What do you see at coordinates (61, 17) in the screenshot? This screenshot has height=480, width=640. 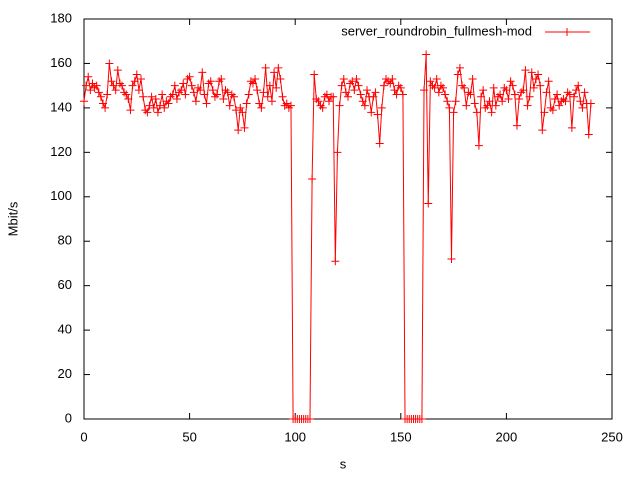 I see `y-tick-label: 180` at bounding box center [61, 17].